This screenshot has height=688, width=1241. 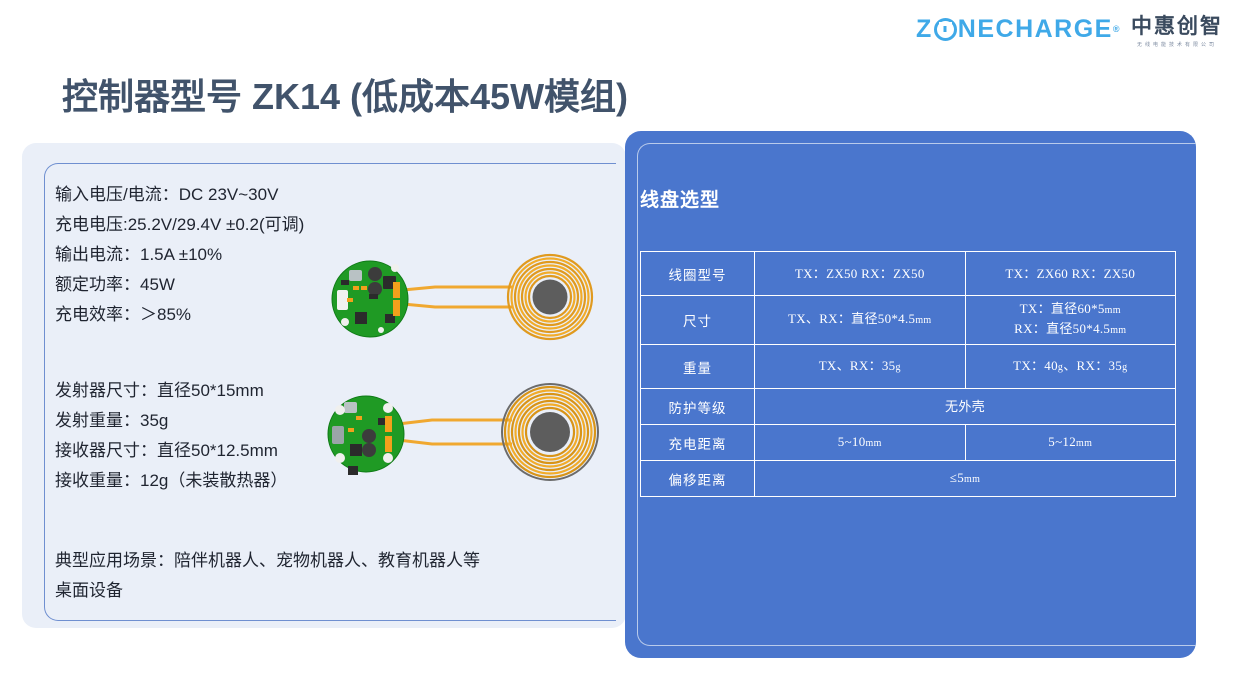 What do you see at coordinates (965, 406) in the screenshot?
I see `table-cell: 无外壳` at bounding box center [965, 406].